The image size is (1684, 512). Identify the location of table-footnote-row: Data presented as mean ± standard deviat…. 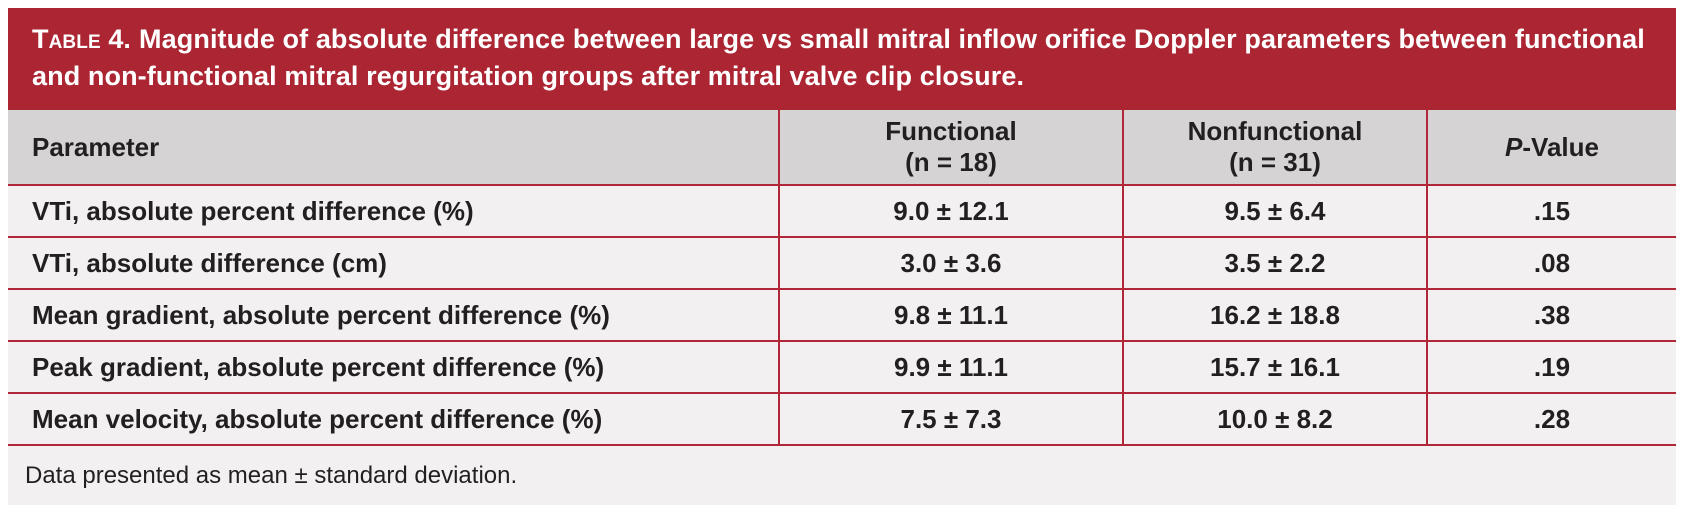
(842, 474).